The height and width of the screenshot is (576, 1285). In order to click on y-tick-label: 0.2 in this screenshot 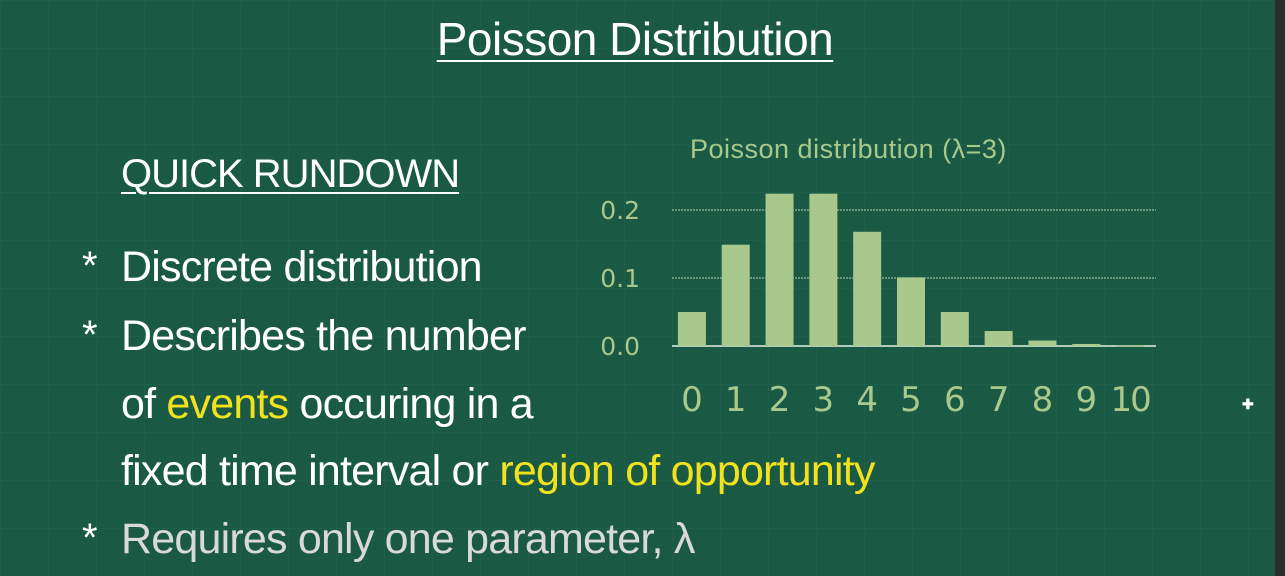, I will do `click(620, 210)`.